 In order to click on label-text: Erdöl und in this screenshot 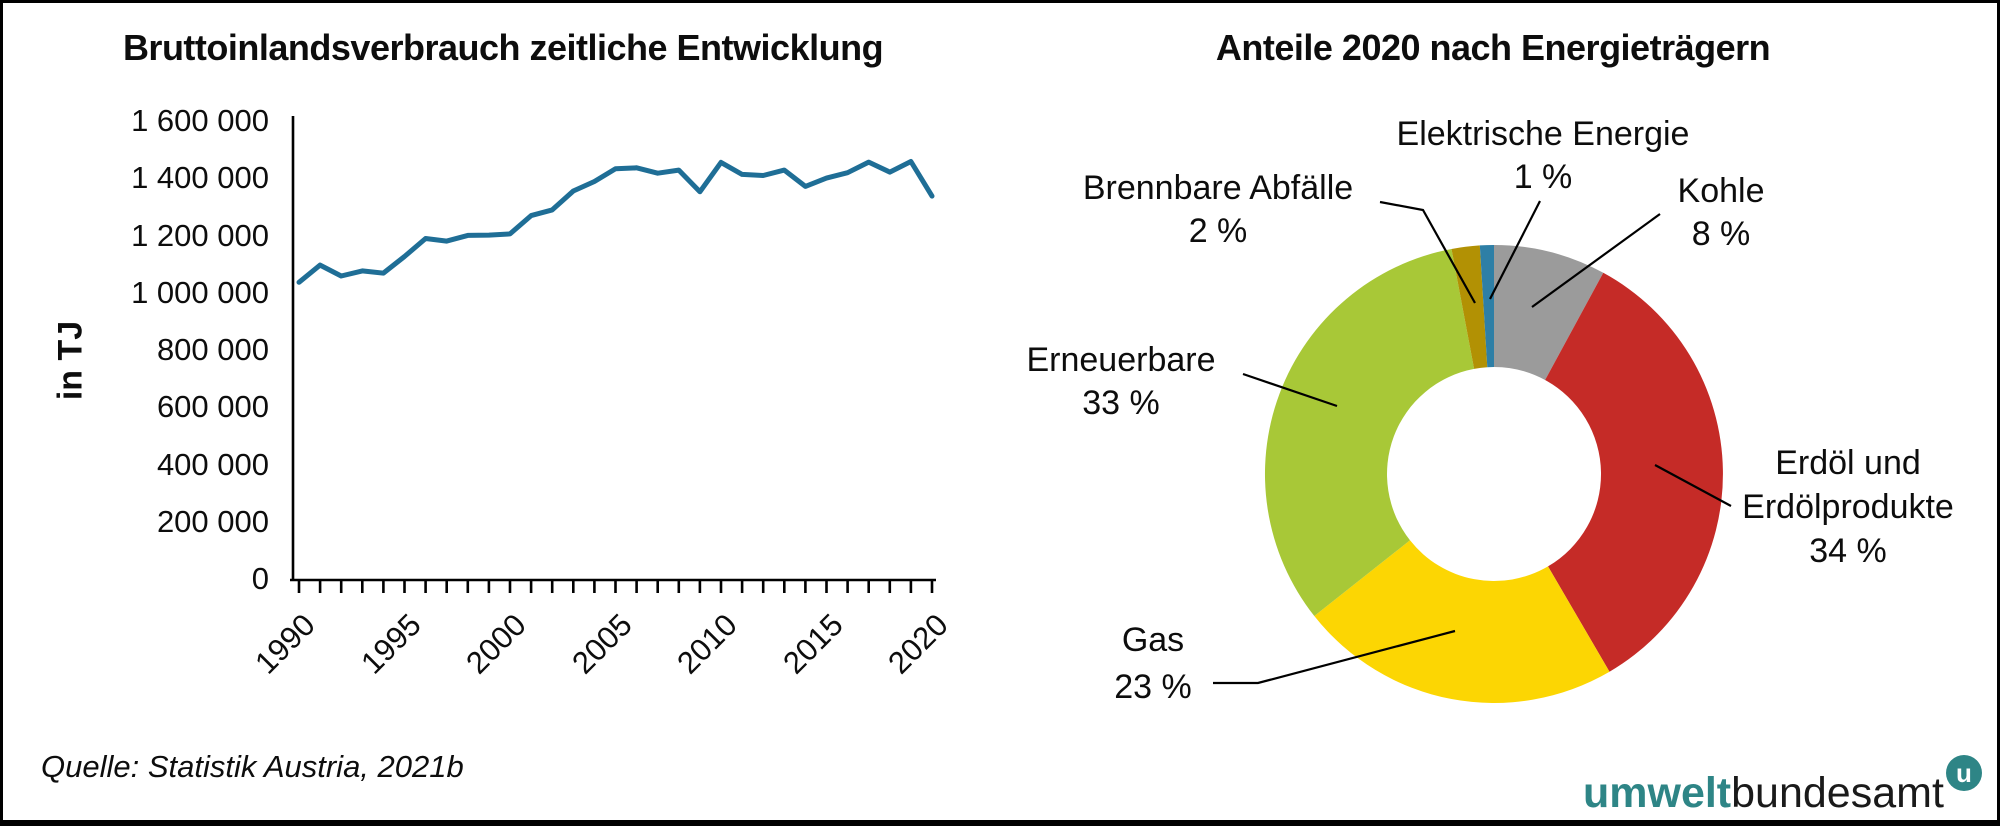, I will do `click(1848, 463)`.